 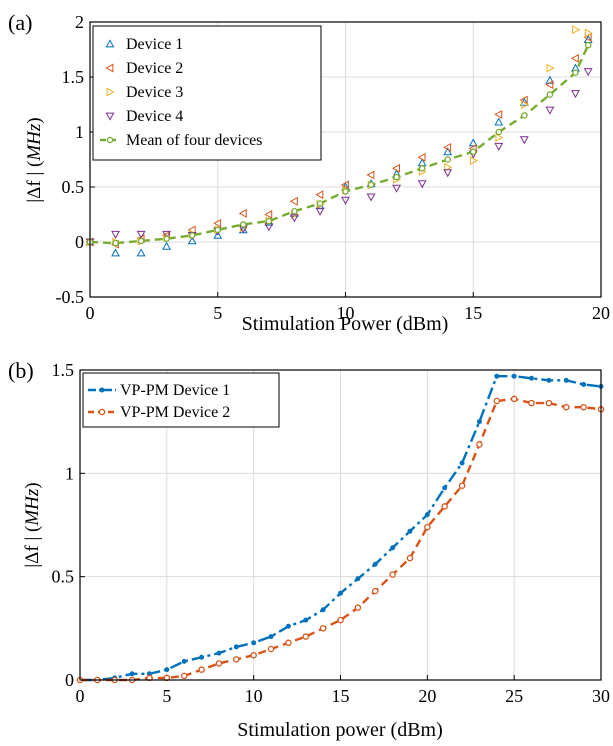 What do you see at coordinates (80, 696) in the screenshot?
I see `panel-b-x-tick-label: 0` at bounding box center [80, 696].